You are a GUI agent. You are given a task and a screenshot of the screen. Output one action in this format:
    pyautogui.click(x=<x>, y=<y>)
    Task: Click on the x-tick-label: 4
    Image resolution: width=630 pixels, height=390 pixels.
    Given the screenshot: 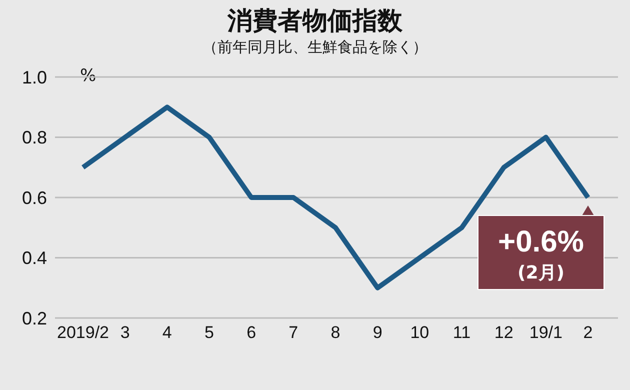 What is the action you would take?
    pyautogui.click(x=167, y=332)
    